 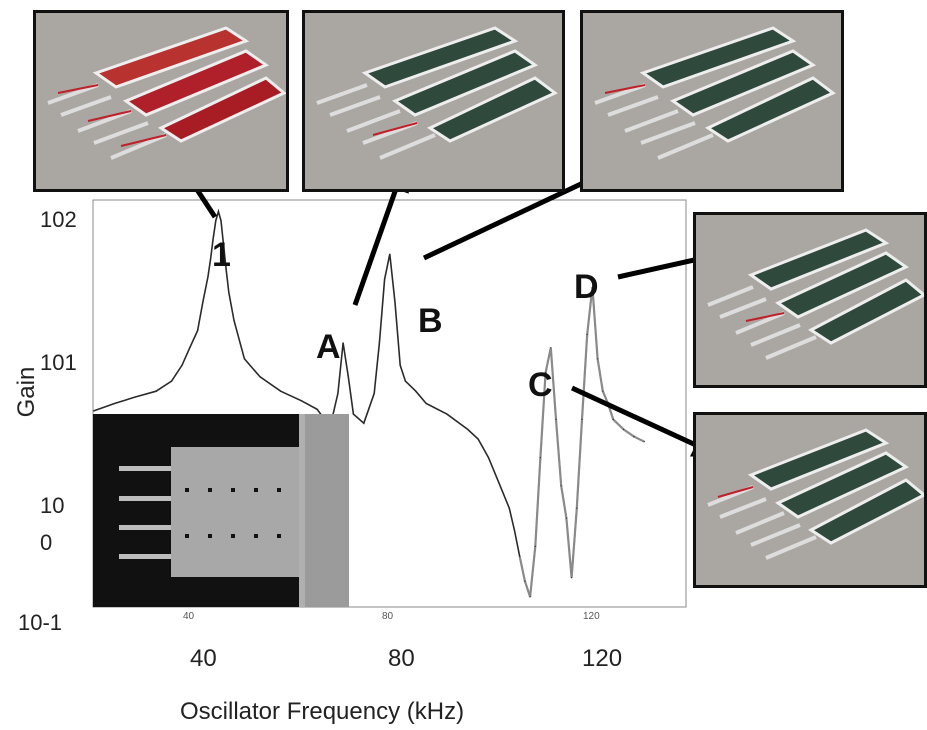 What do you see at coordinates (810, 300) in the screenshot?
I see `thumbnail-mode-d` at bounding box center [810, 300].